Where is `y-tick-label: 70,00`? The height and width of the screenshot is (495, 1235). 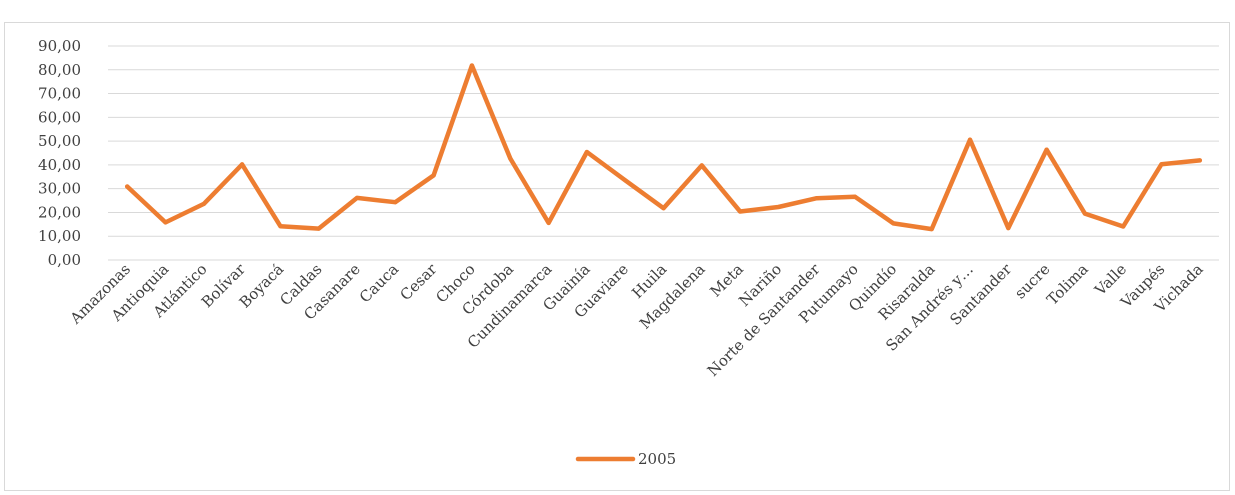 y-tick-label: 70,00 is located at coordinates (59, 94).